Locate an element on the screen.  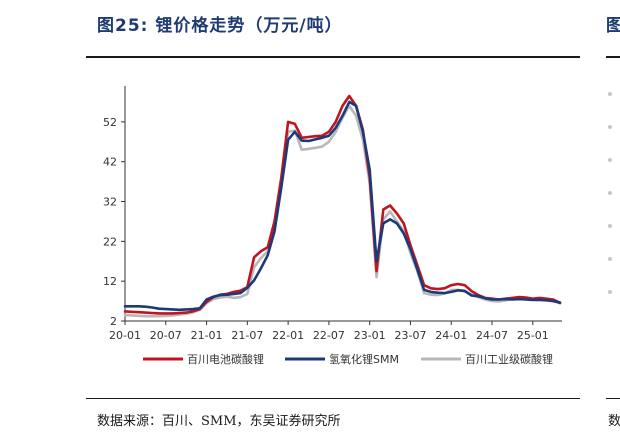
y-tick-label: 32 is located at coordinates (110, 202).